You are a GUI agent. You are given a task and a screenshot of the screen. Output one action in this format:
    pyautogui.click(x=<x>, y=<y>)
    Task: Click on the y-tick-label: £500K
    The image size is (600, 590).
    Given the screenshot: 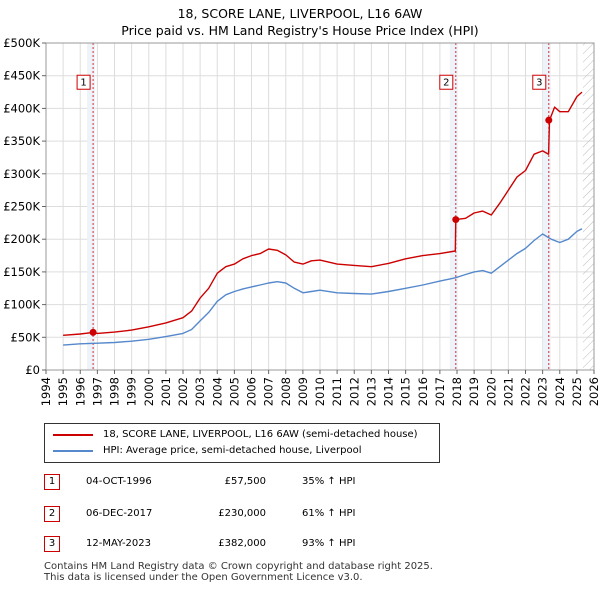 What is the action you would take?
    pyautogui.click(x=21, y=43)
    